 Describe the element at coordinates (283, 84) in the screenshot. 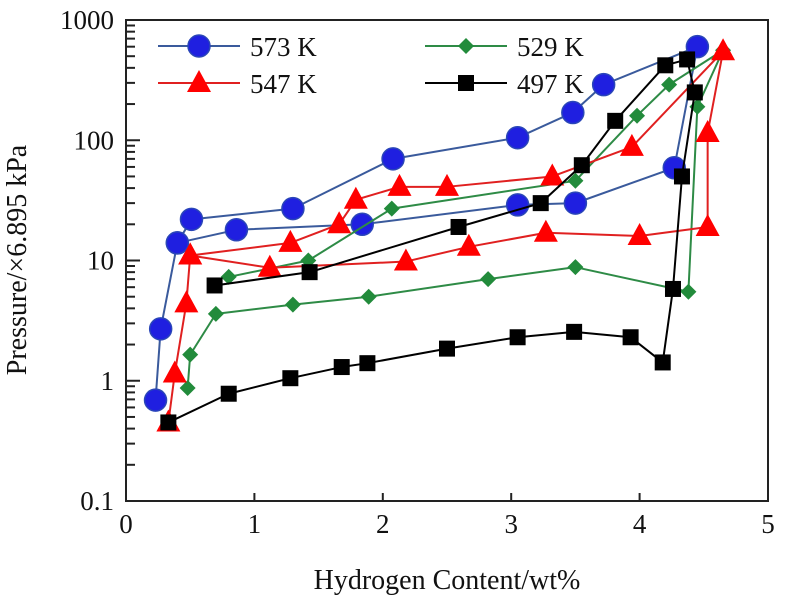

I see `legend-label: 547 K` at that location.